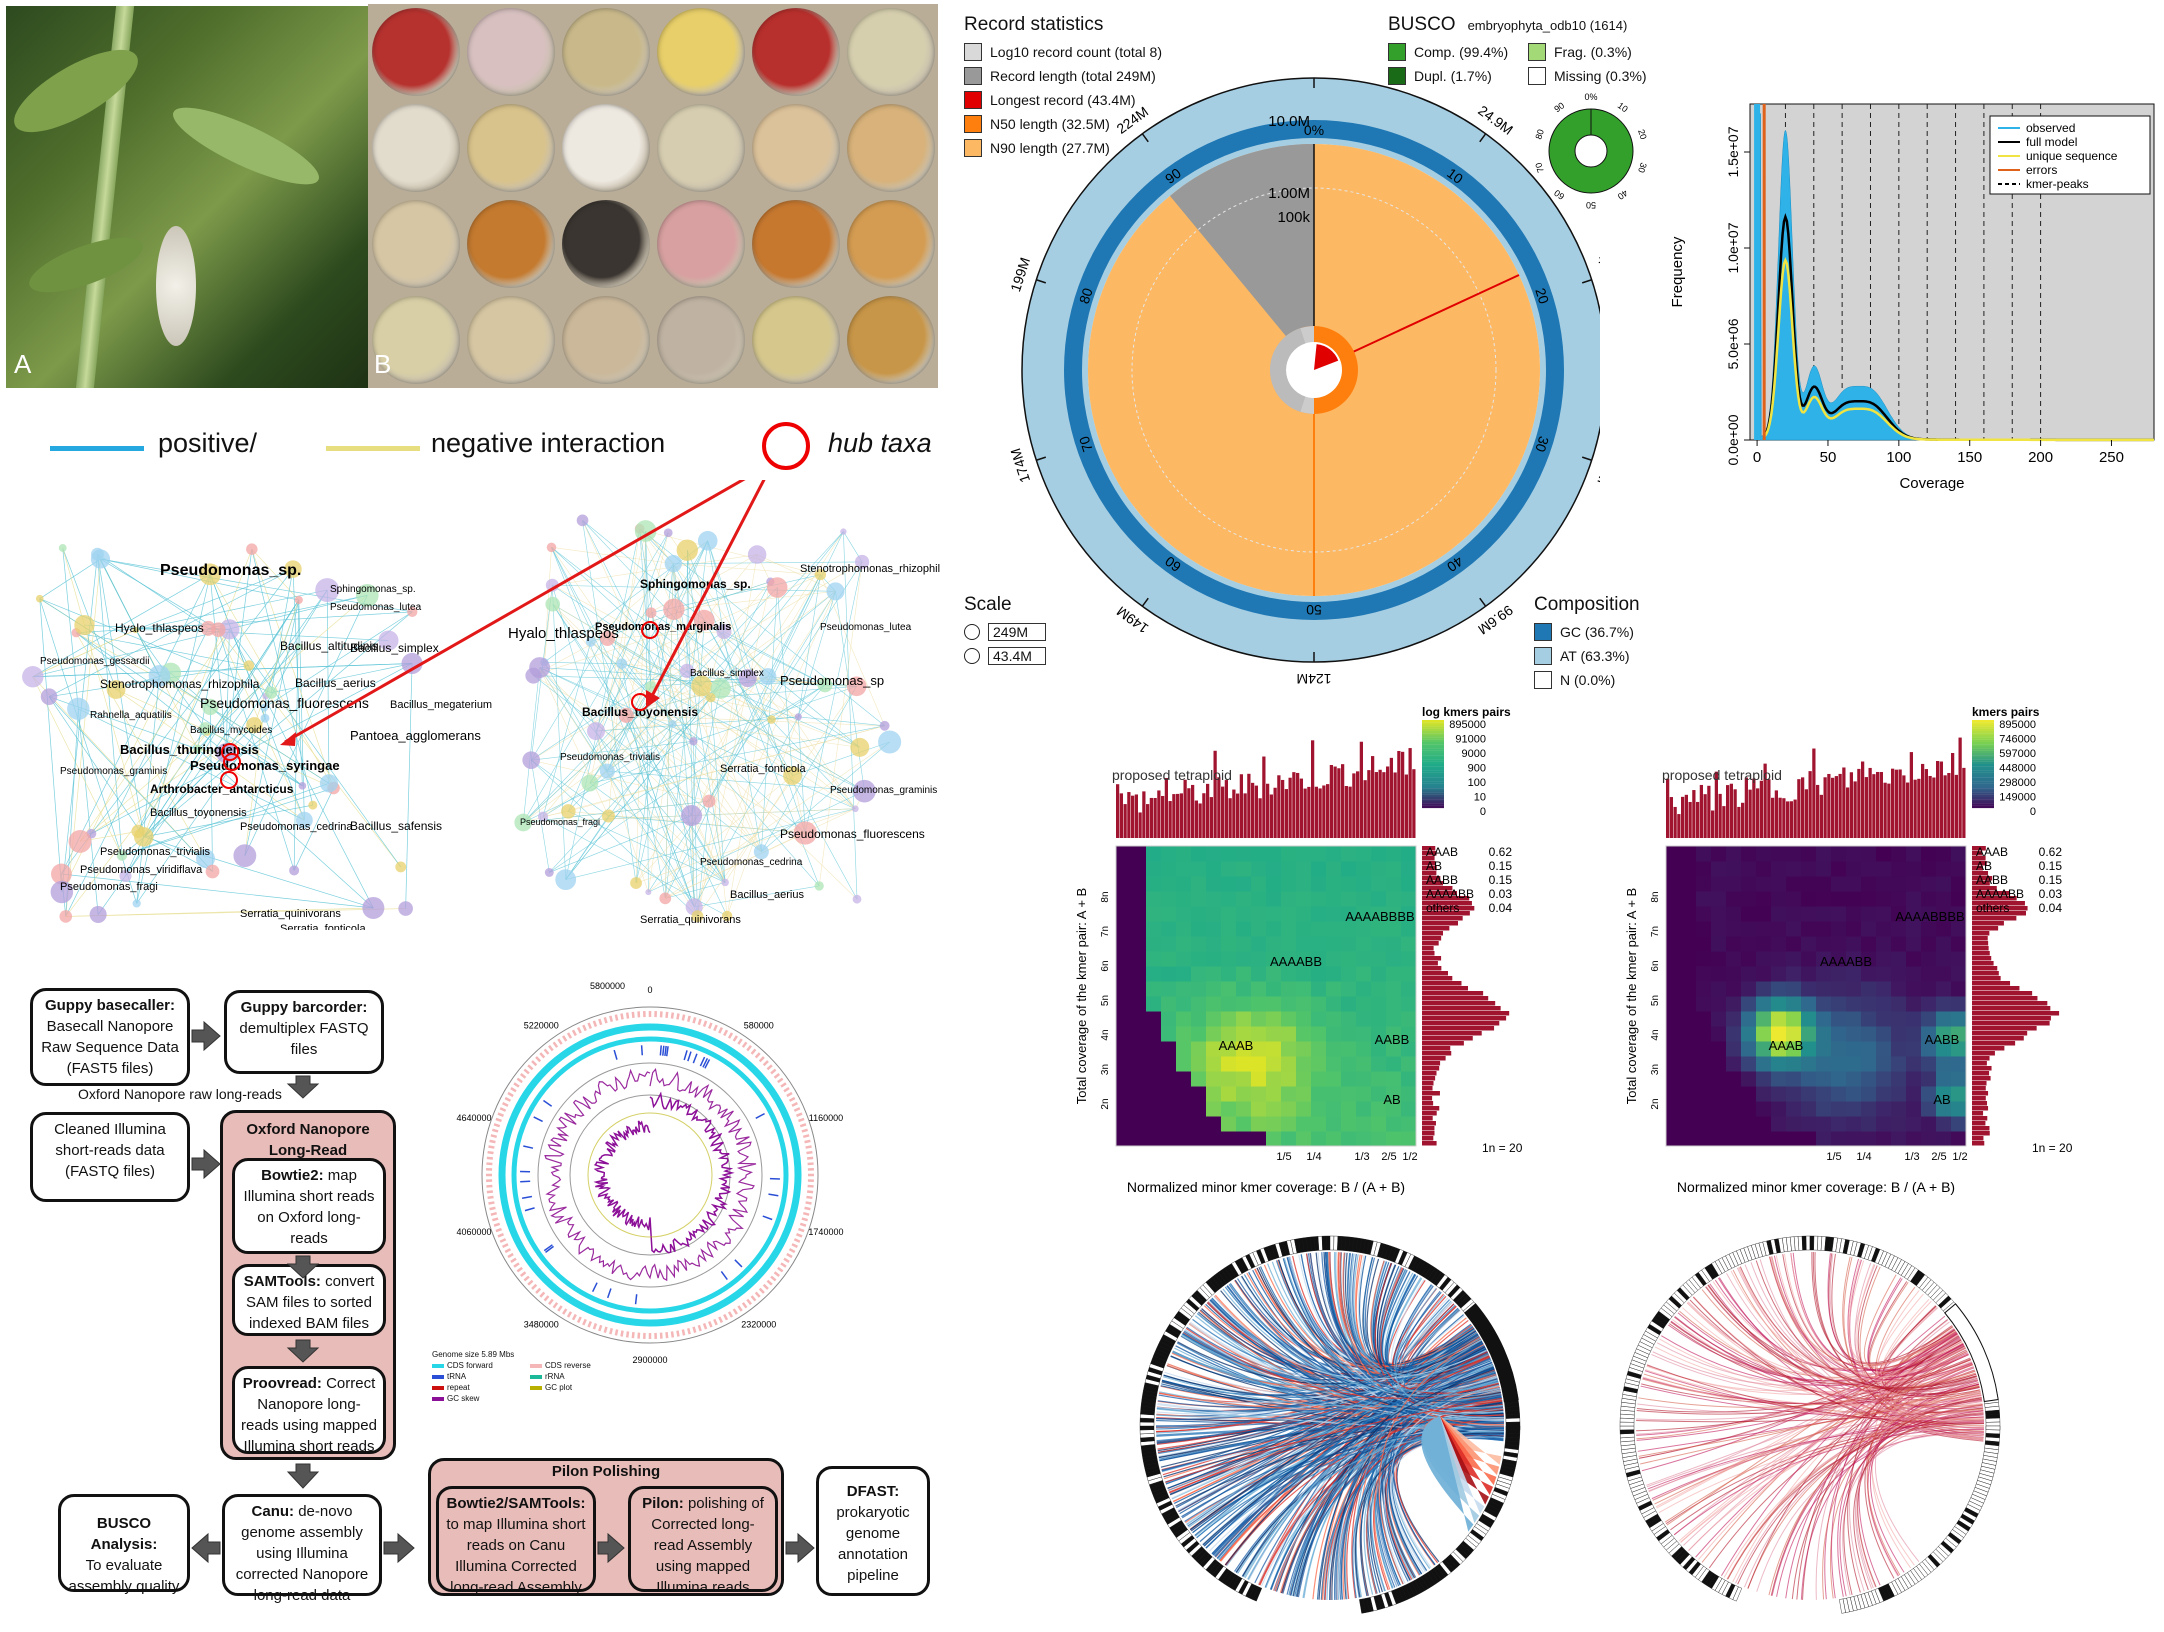 Image resolution: width=2164 pixels, height=1632 pixels. I want to click on circos-tick-label: 5220000, so click(541, 1025).